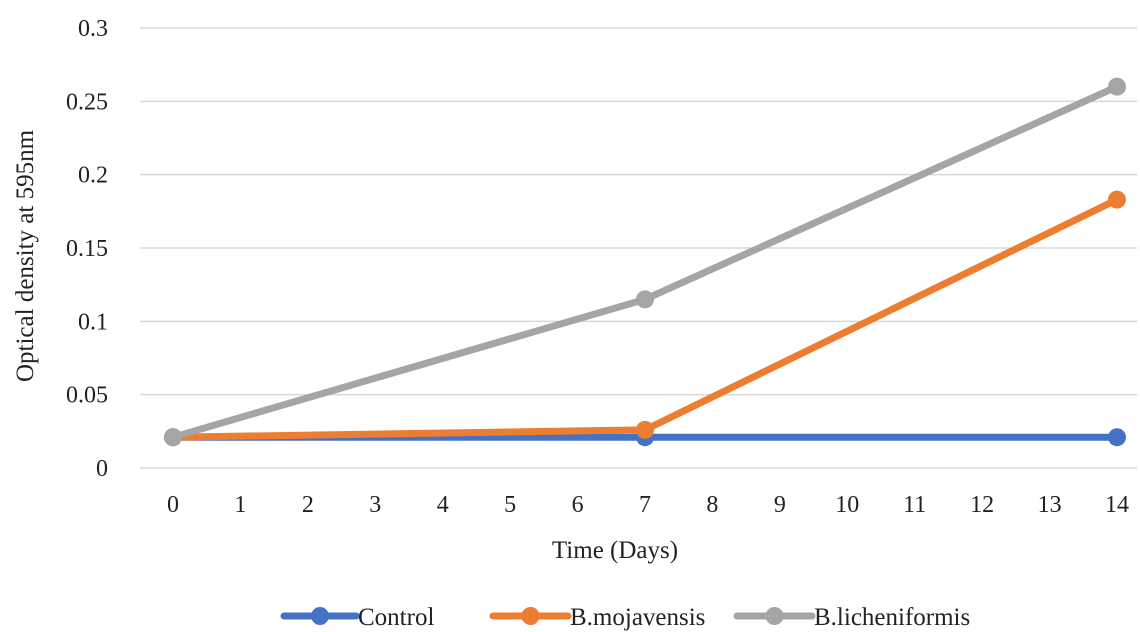  What do you see at coordinates (308, 505) in the screenshot?
I see `x-tick-label: 2` at bounding box center [308, 505].